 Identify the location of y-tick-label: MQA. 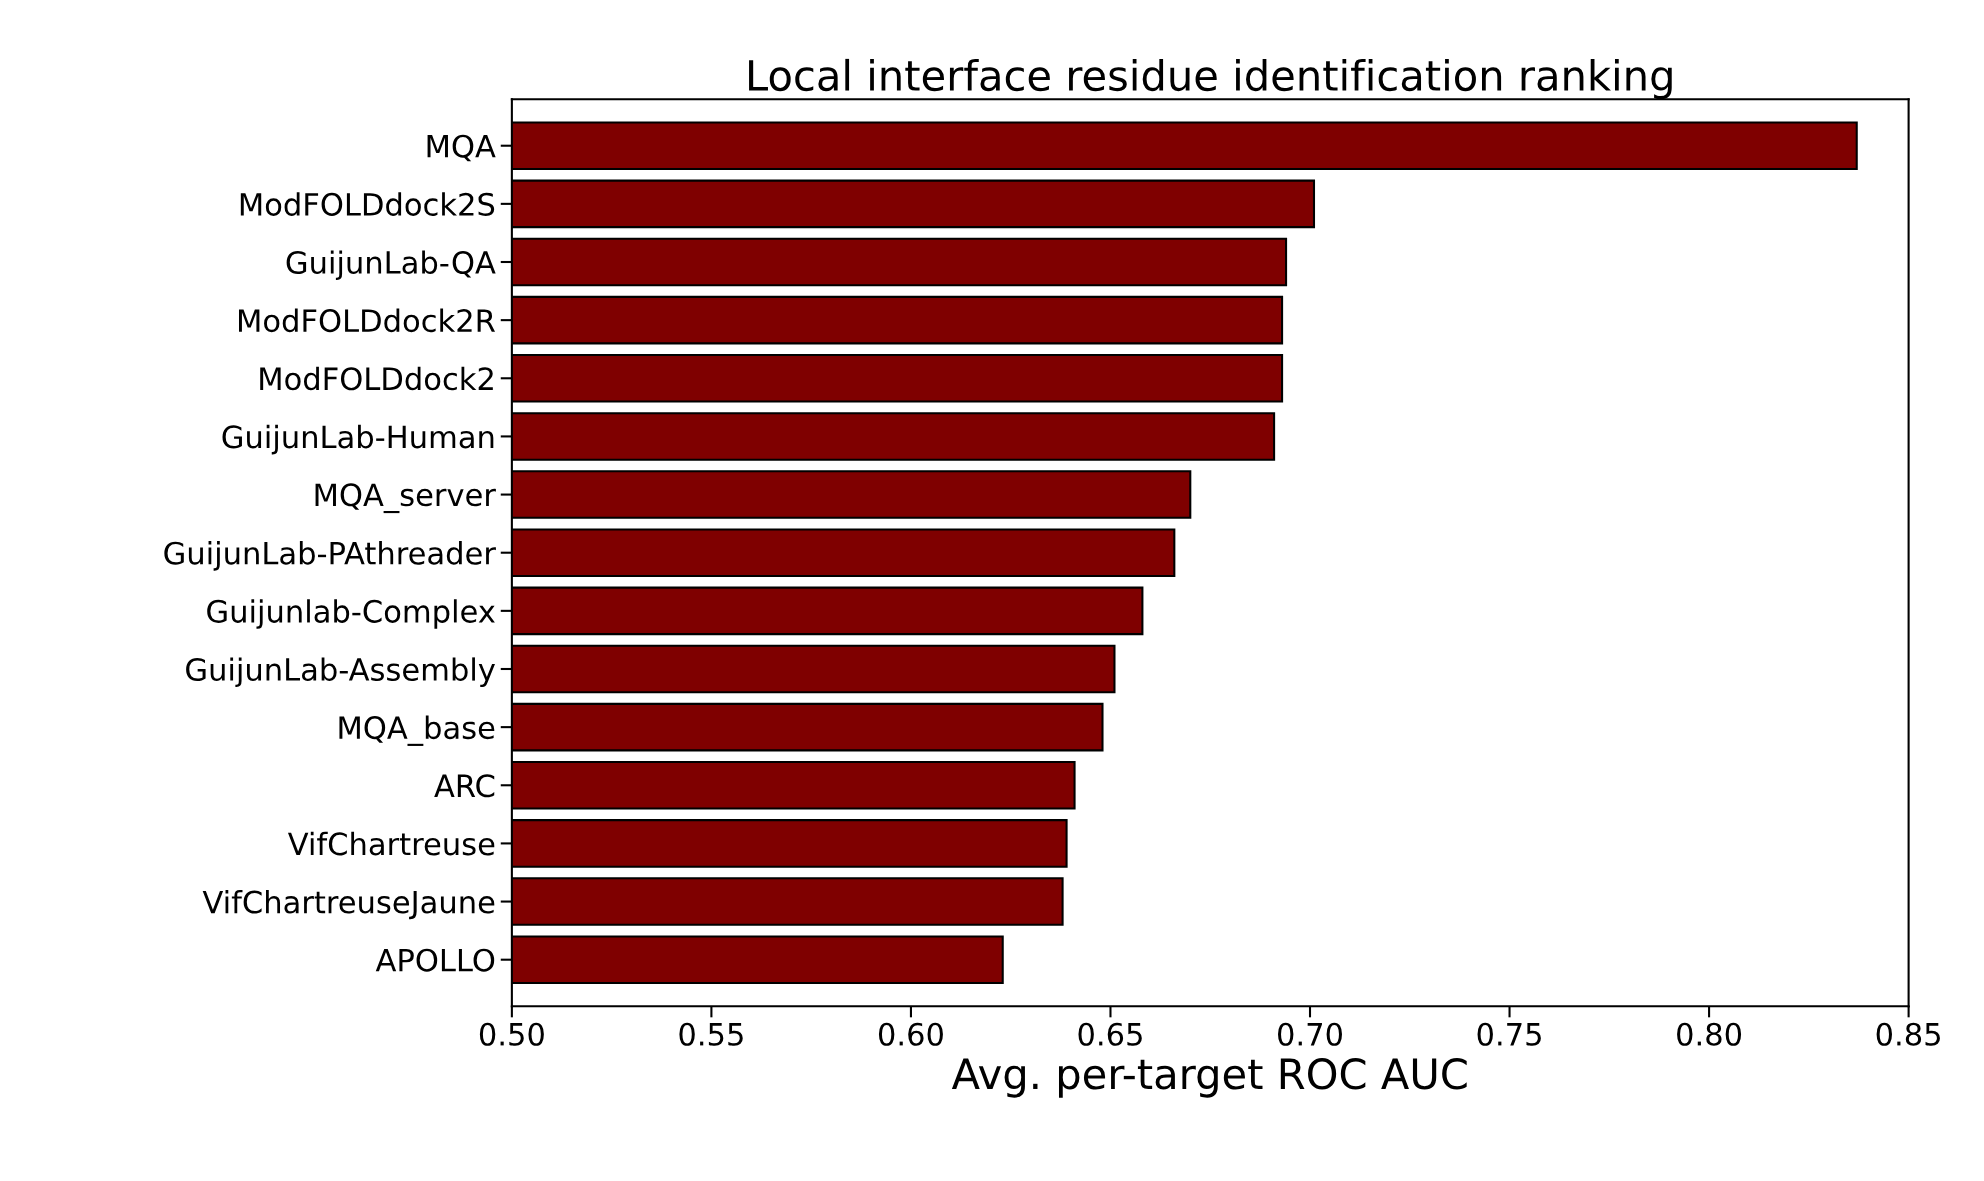
(461, 148).